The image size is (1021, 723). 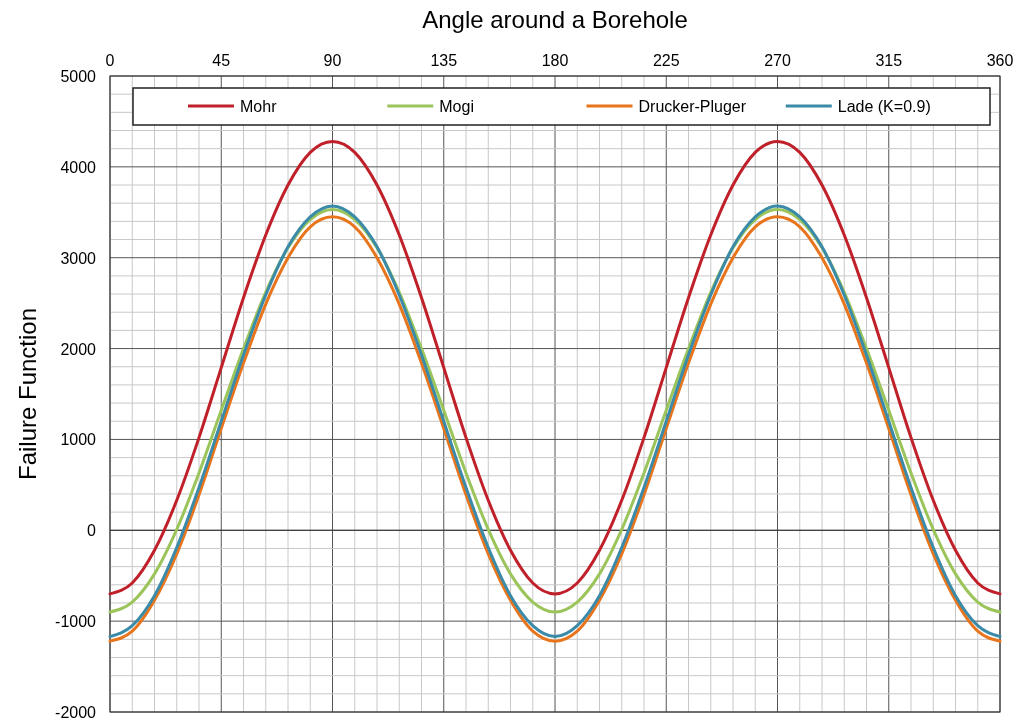 I want to click on x-tick-label: 180, so click(x=555, y=60).